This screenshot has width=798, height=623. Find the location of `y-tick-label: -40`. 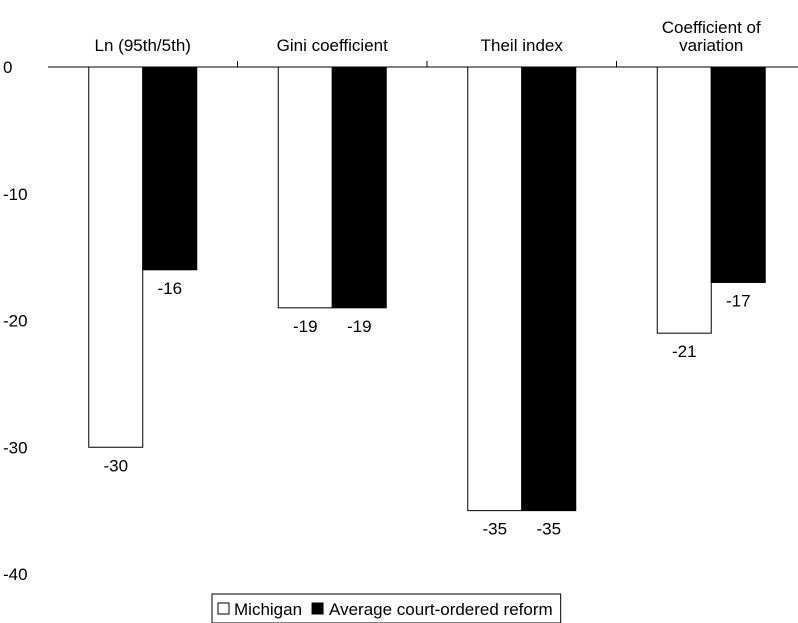

y-tick-label: -40 is located at coordinates (15, 574).